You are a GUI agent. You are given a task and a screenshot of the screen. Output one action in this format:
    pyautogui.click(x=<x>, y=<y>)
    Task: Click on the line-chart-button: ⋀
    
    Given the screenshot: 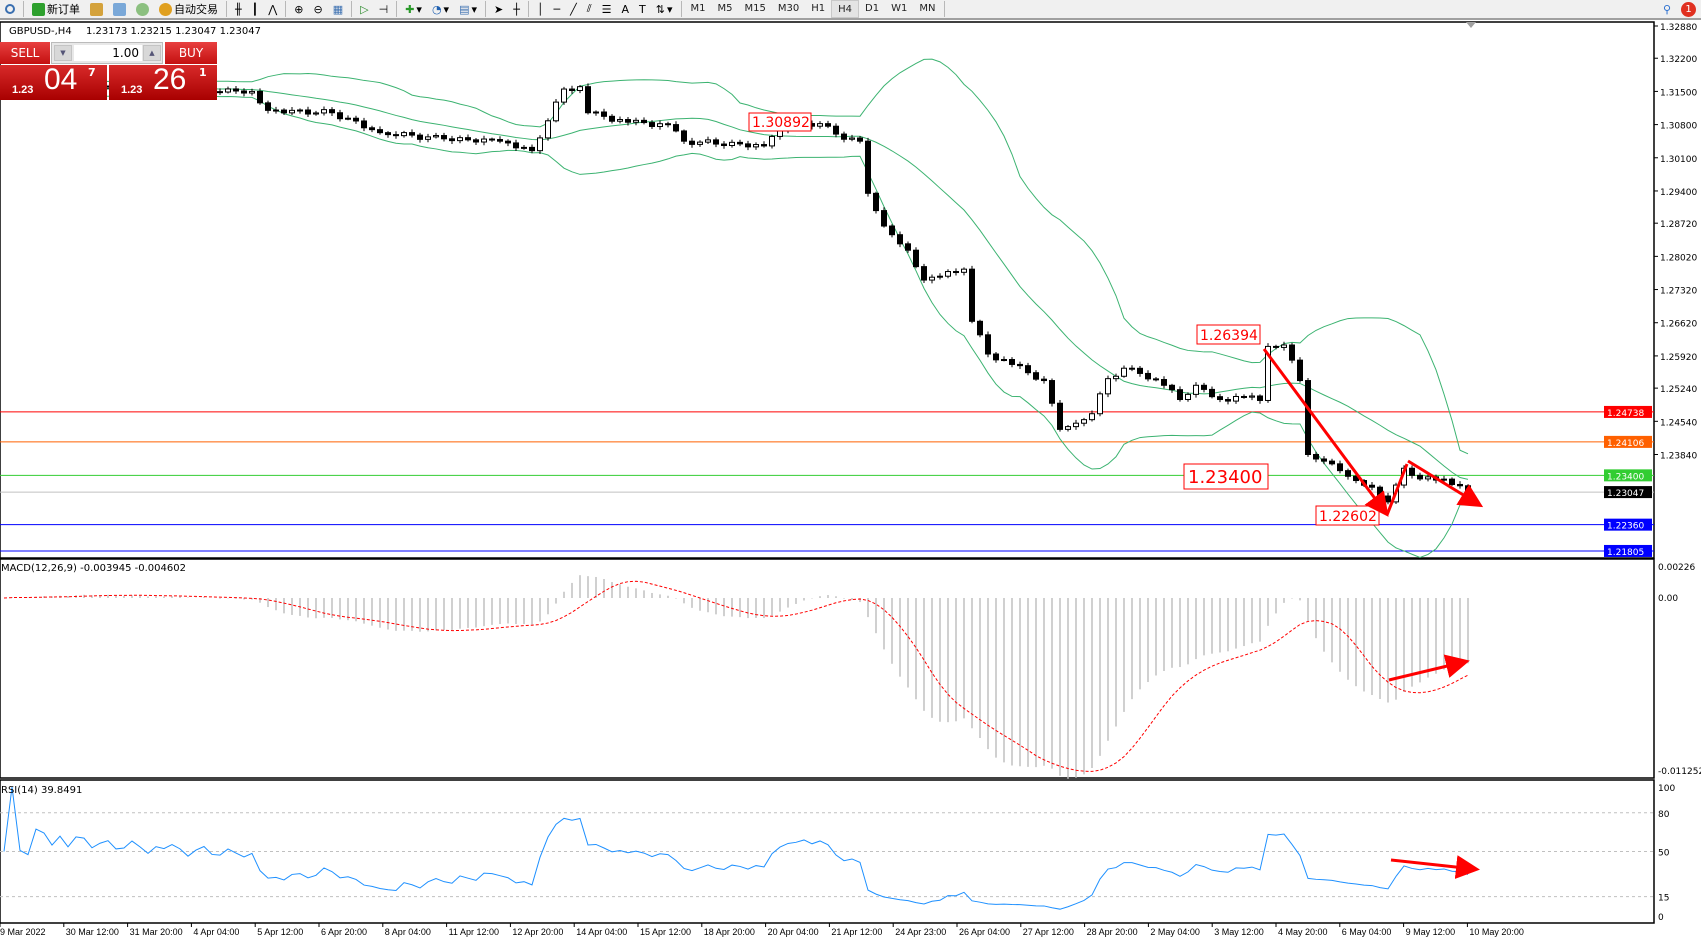 What is the action you would take?
    pyautogui.click(x=272, y=9)
    